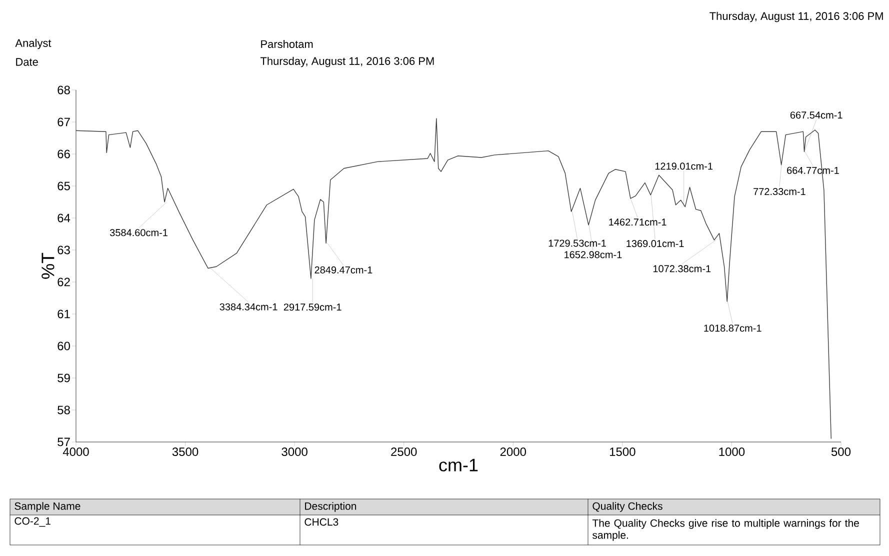 This screenshot has height=556, width=889. Describe the element at coordinates (47, 507) in the screenshot. I see `text: Sample Name` at that location.